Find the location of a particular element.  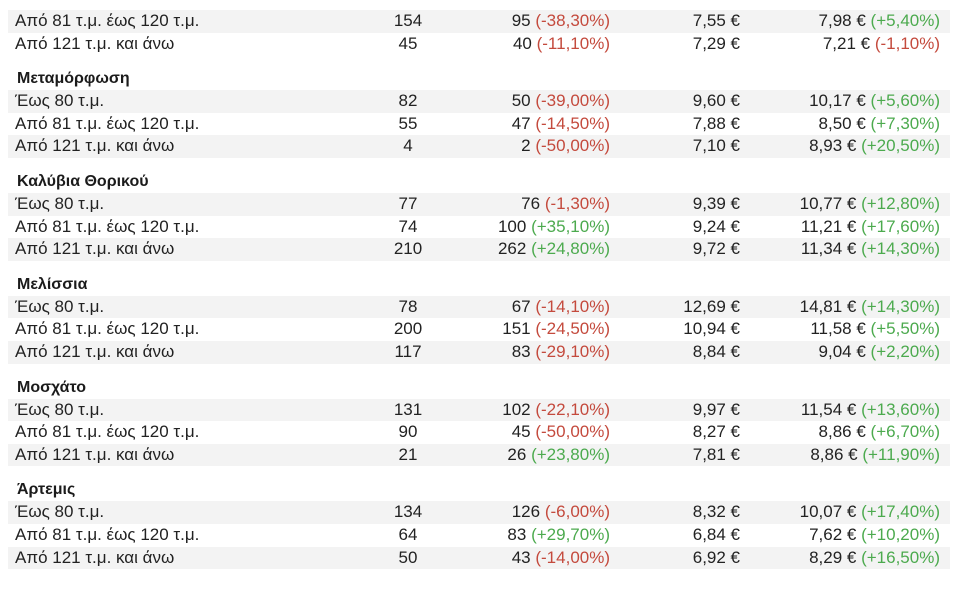

current-price-value: 8,29 € is located at coordinates (833, 557).